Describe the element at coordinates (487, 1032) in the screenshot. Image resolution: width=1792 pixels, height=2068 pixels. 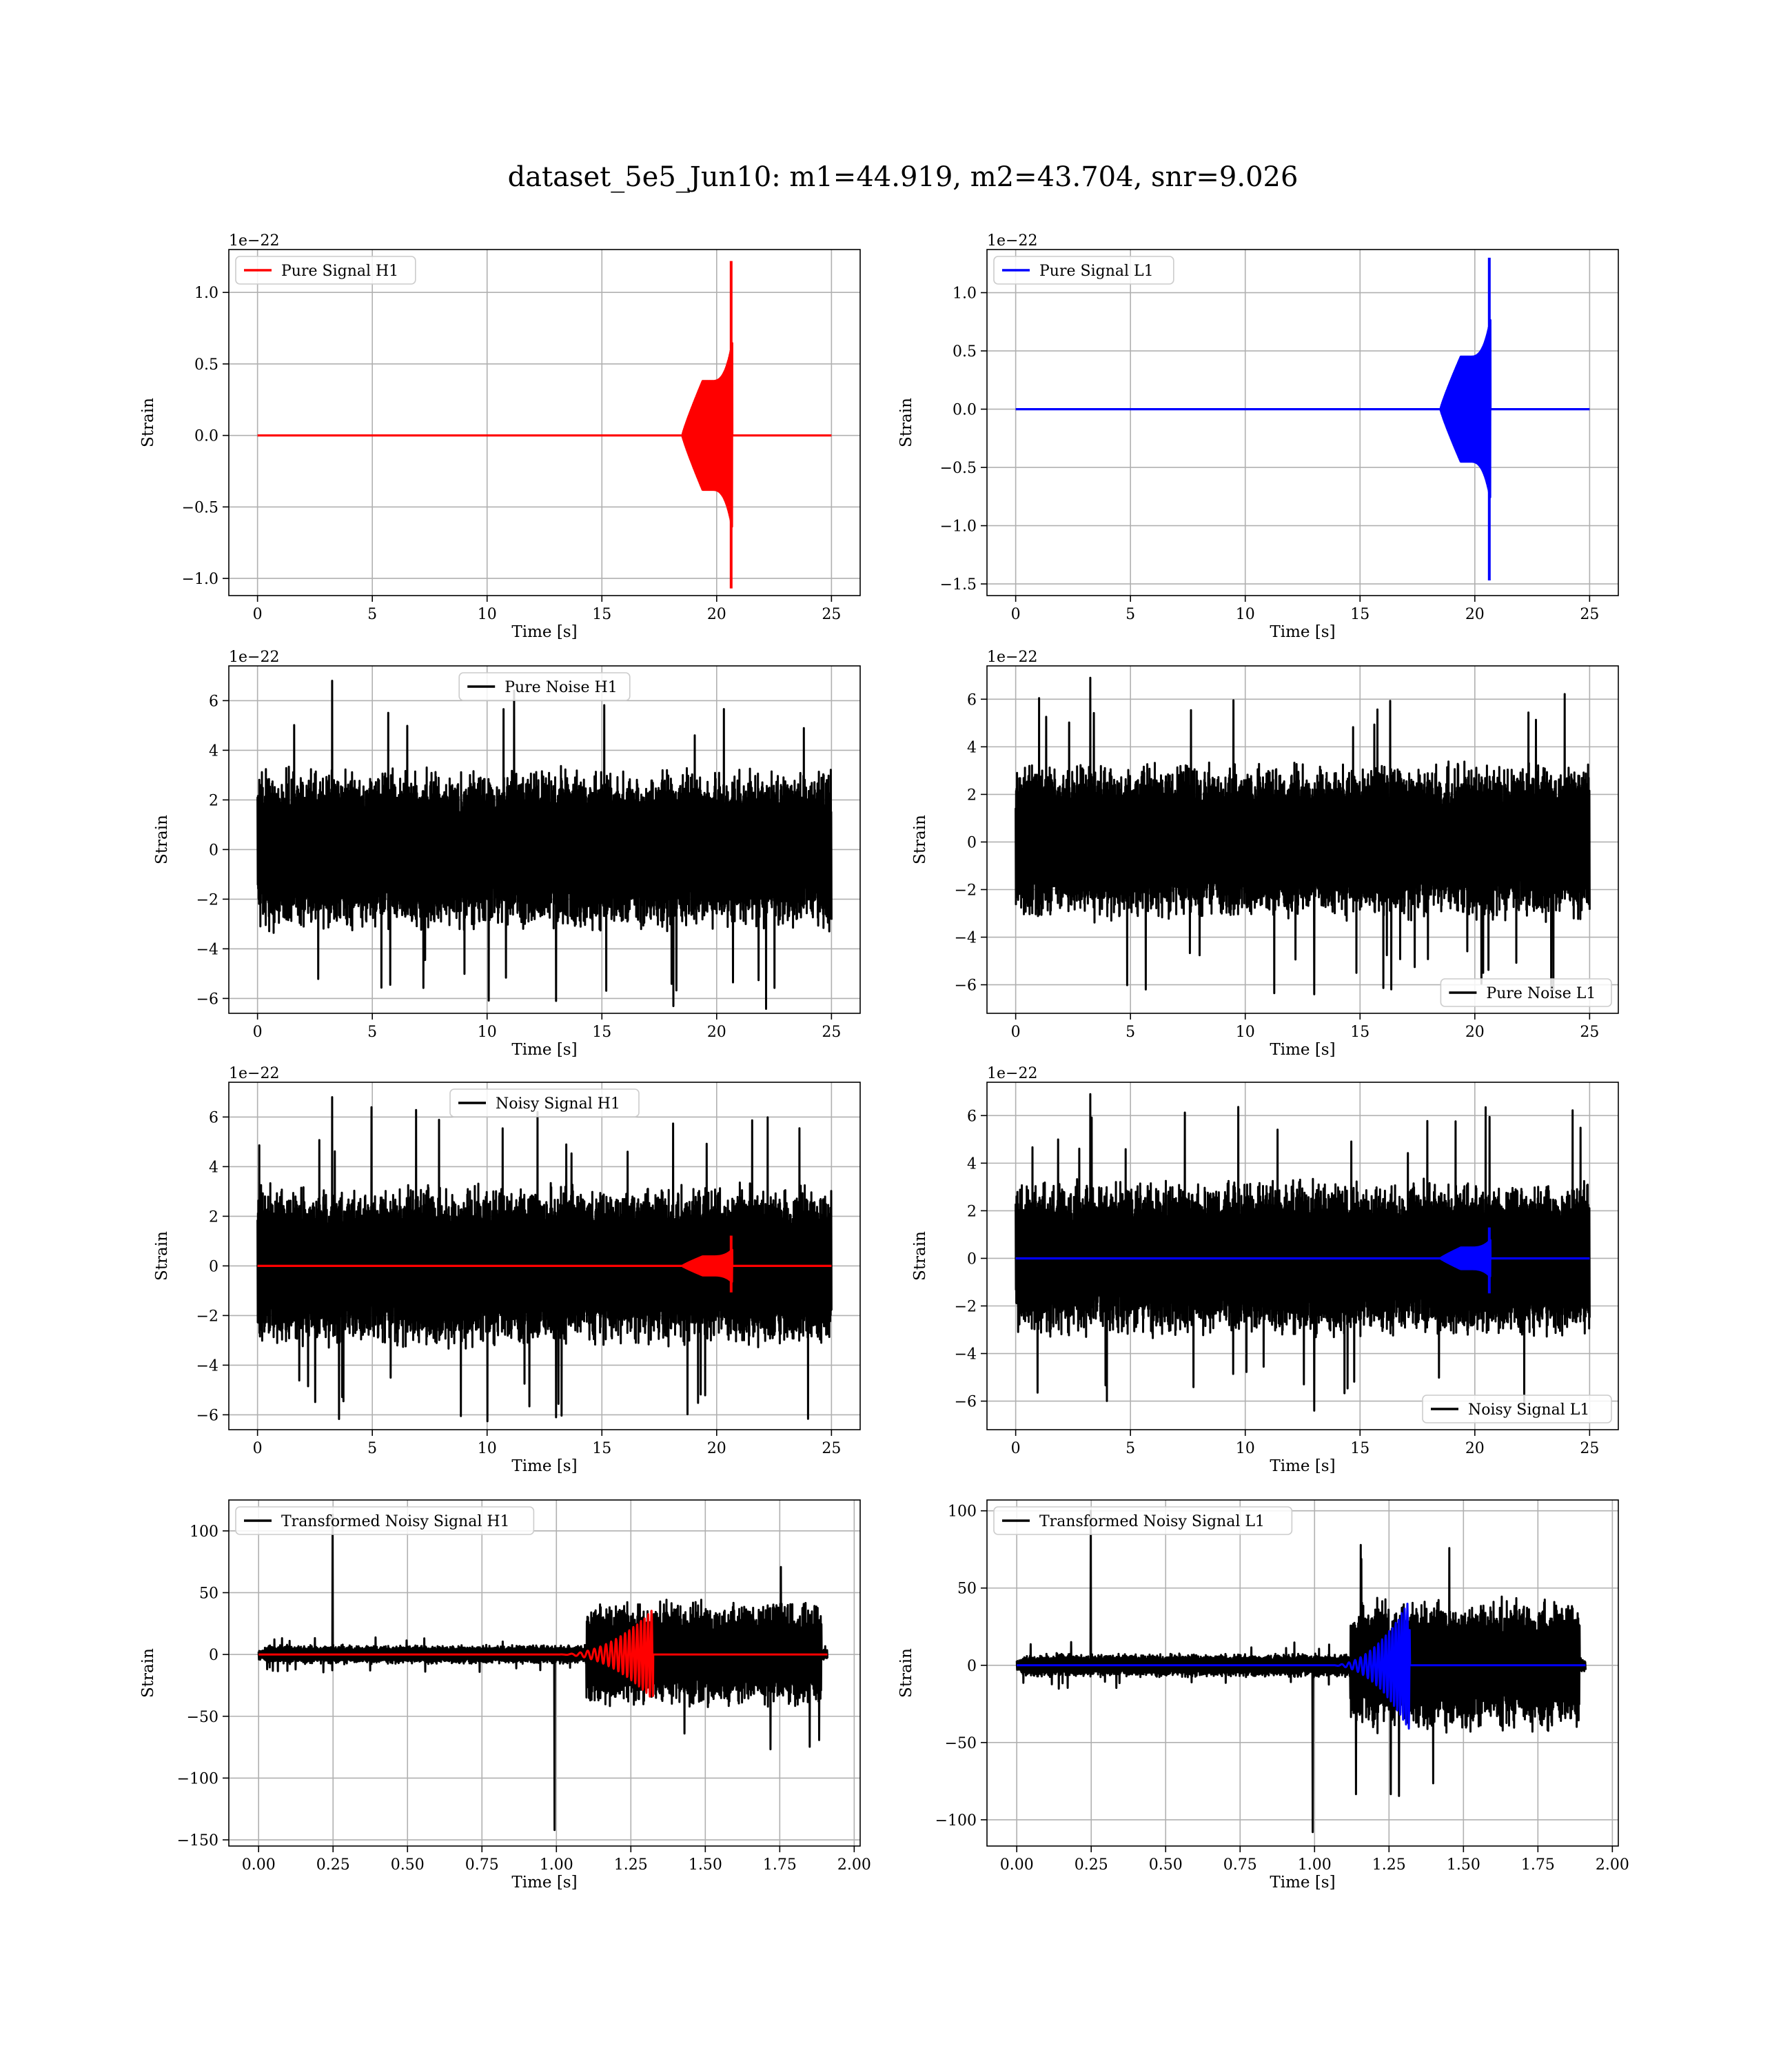
I see `x-tick-label: 10` at that location.